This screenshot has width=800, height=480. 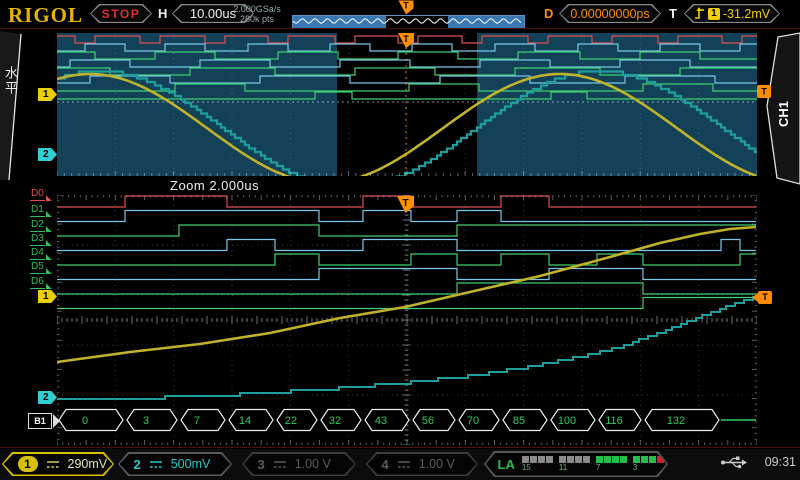 What do you see at coordinates (635, 467) in the screenshot?
I see `la-group-label: 3` at bounding box center [635, 467].